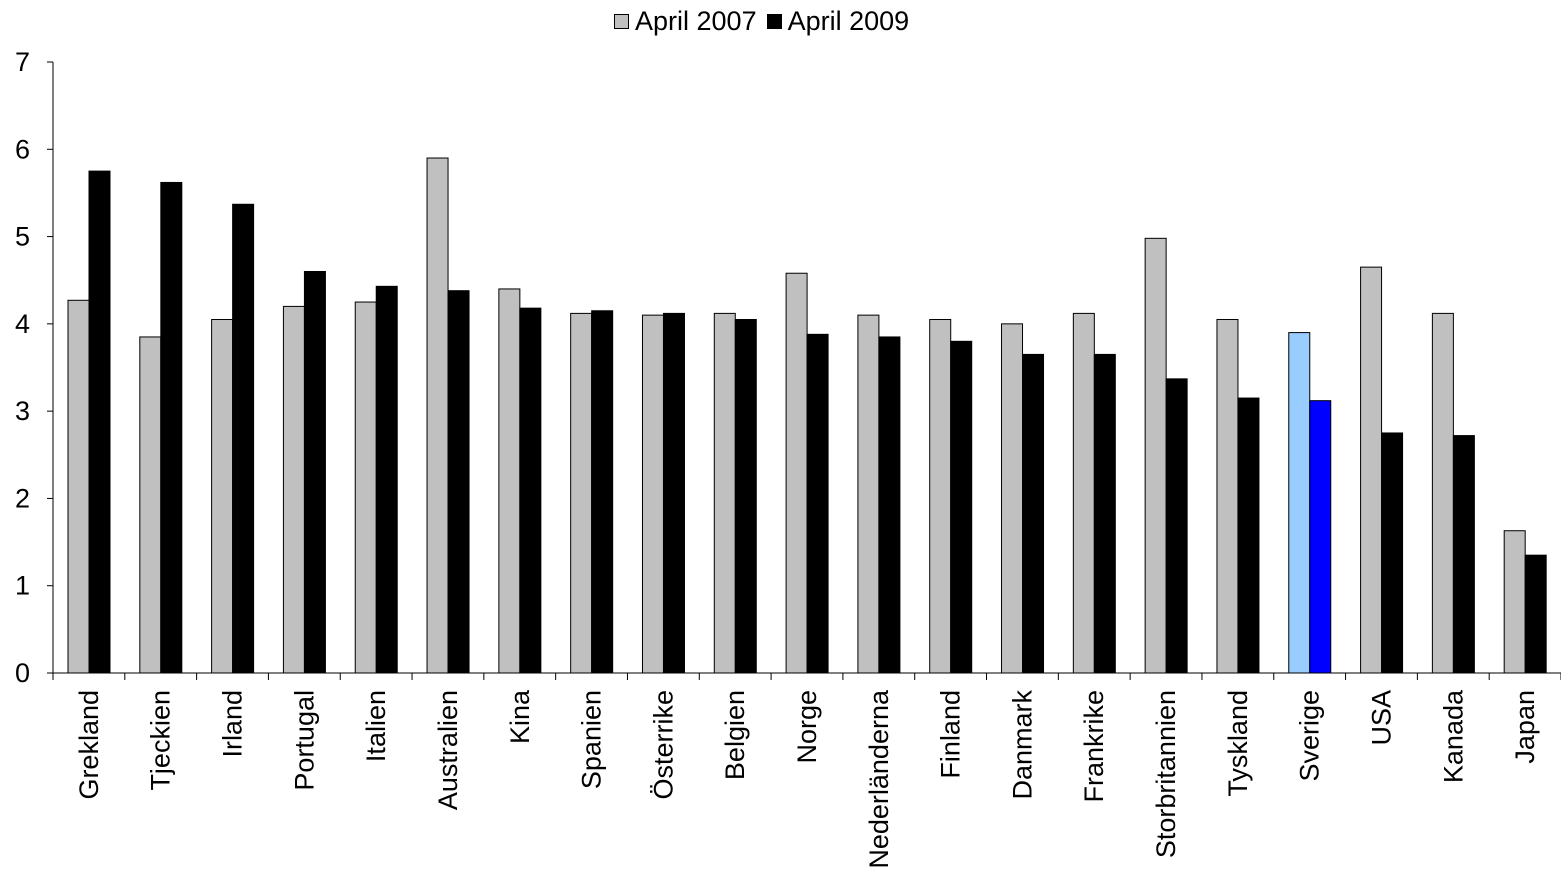 This screenshot has height=876, width=1561. I want to click on y-tick-label-5: 5, so click(22, 237).